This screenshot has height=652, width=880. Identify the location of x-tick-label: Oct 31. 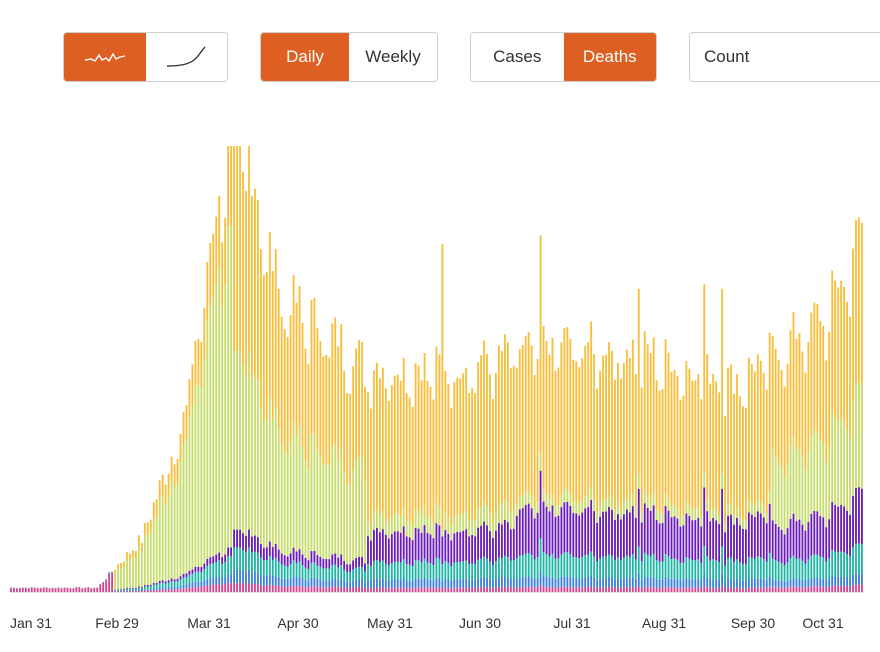
(822, 623).